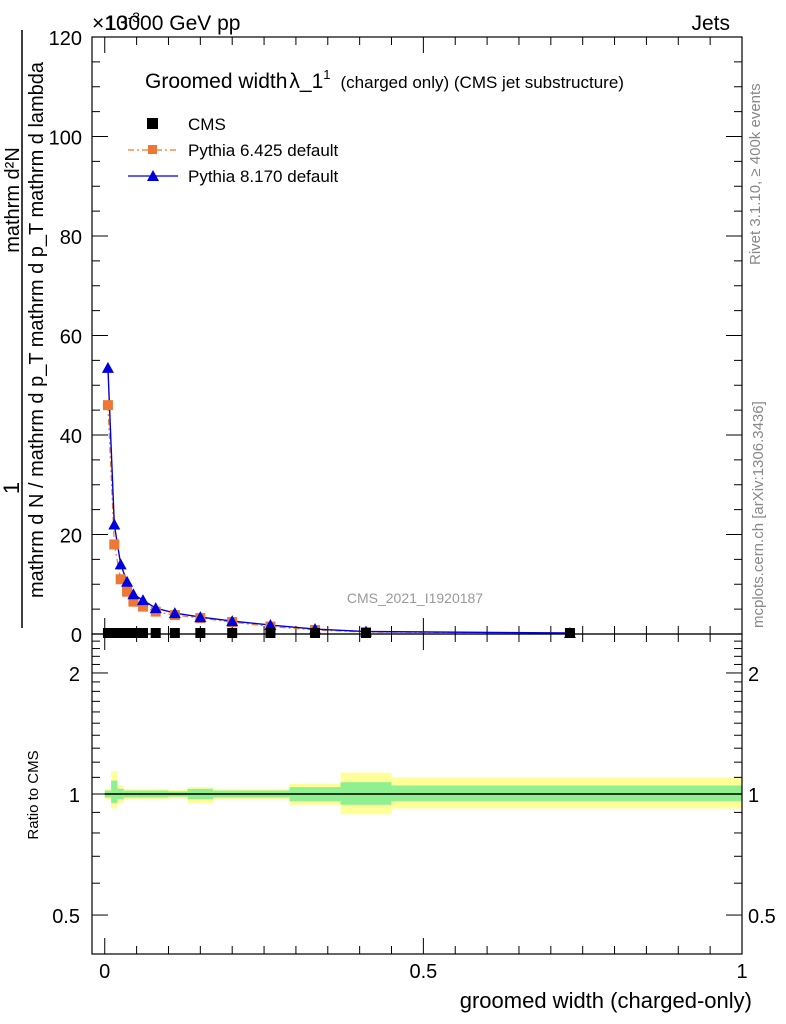 Image resolution: width=786 pixels, height=1024 pixels. I want to click on main-ytick-label: 100, so click(65, 139).